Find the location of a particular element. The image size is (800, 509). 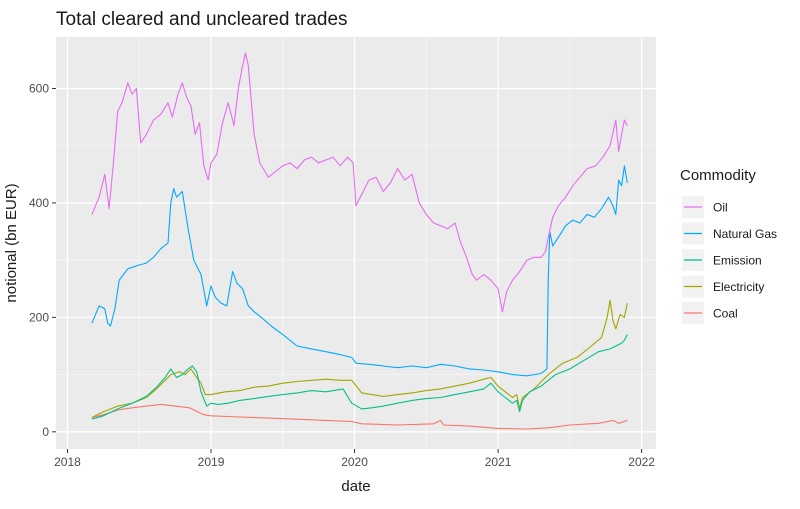

y-axis: 0 200 400 600 is located at coordinates (42, 260).